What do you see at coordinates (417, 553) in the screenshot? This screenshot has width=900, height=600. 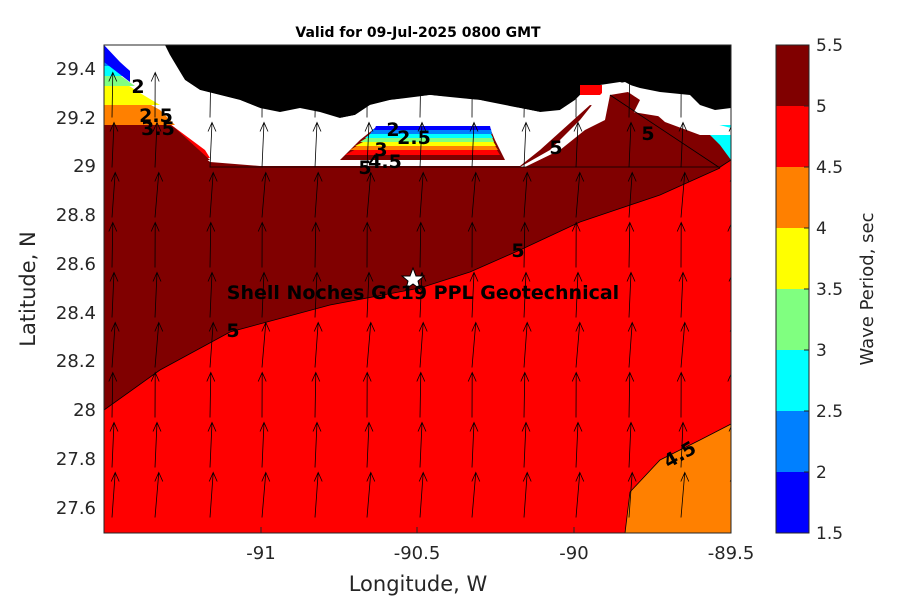 I see `x-tick-label: -90.5` at bounding box center [417, 553].